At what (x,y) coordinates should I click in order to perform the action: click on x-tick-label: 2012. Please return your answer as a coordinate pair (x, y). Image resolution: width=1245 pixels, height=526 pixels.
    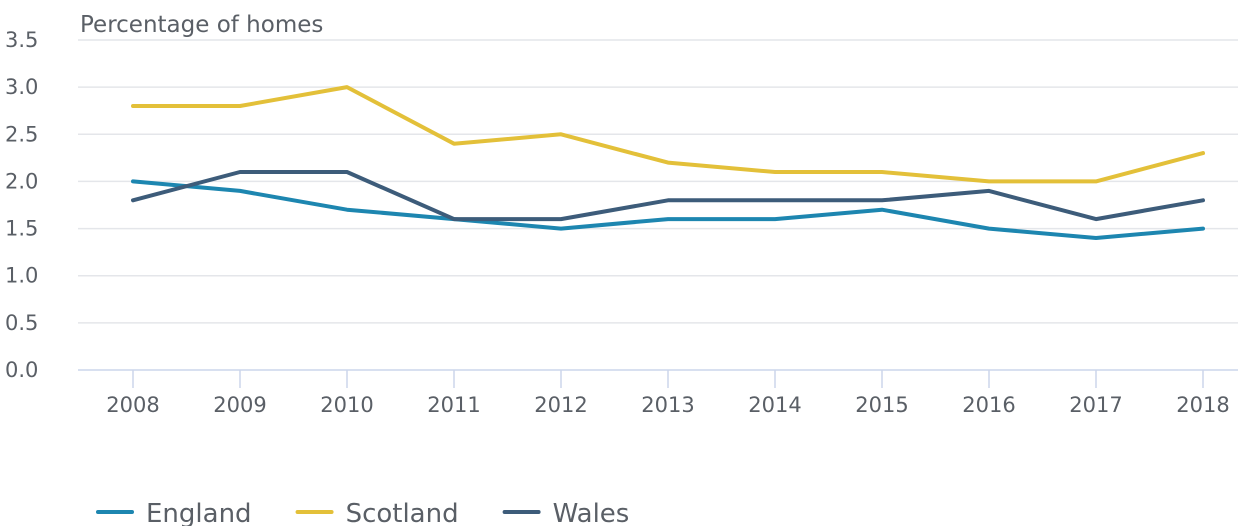
    Looking at the image, I should click on (560, 405).